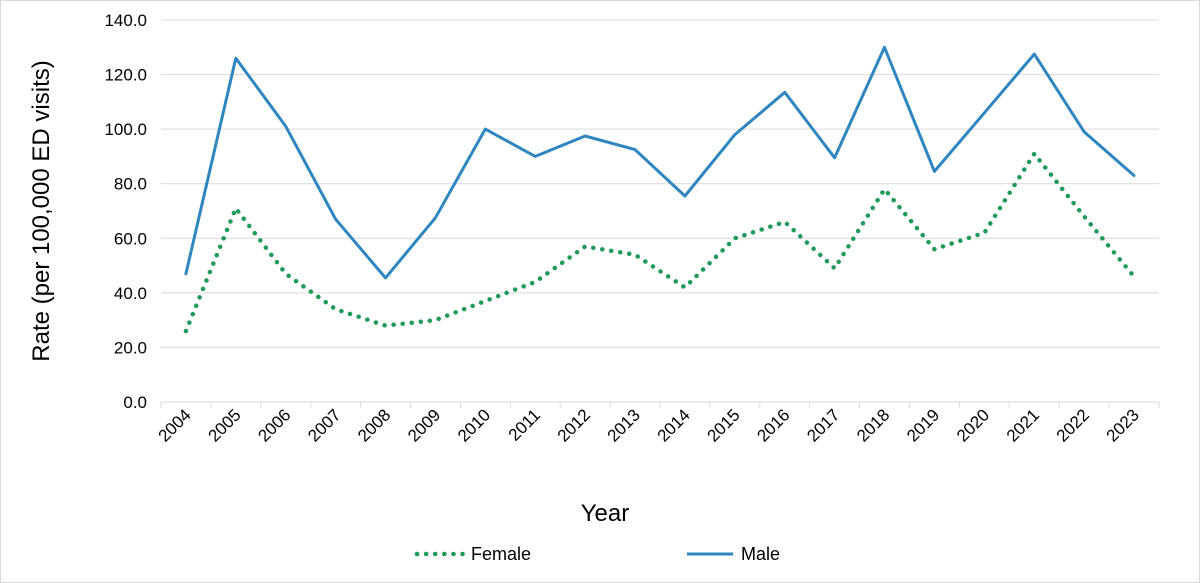 The height and width of the screenshot is (583, 1200). What do you see at coordinates (574, 425) in the screenshot?
I see `x-tick-label: 2012` at bounding box center [574, 425].